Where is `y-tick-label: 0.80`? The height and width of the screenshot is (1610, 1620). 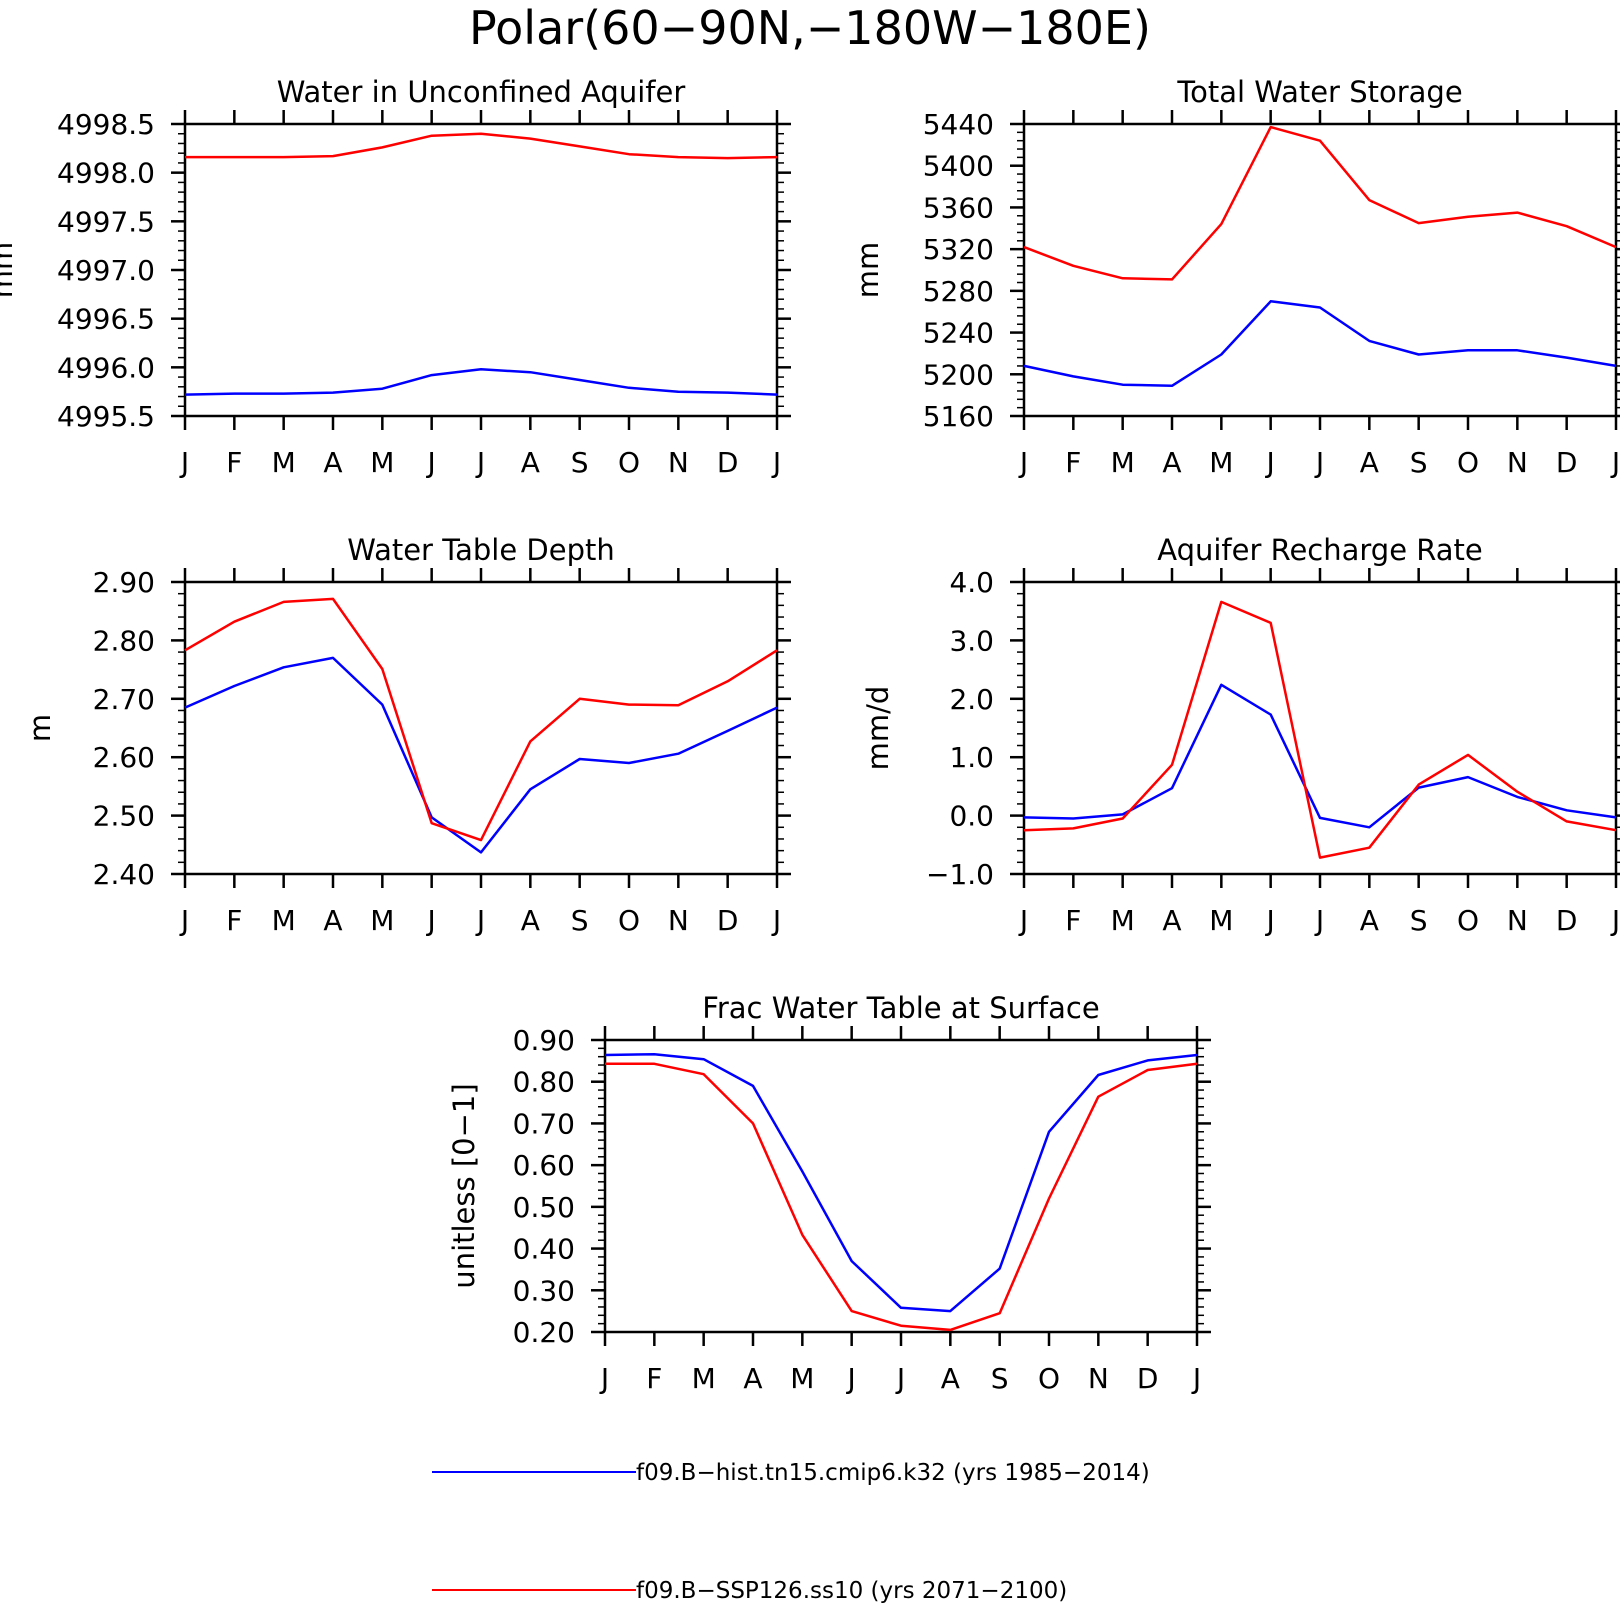
y-tick-label: 0.80 is located at coordinates (544, 1082).